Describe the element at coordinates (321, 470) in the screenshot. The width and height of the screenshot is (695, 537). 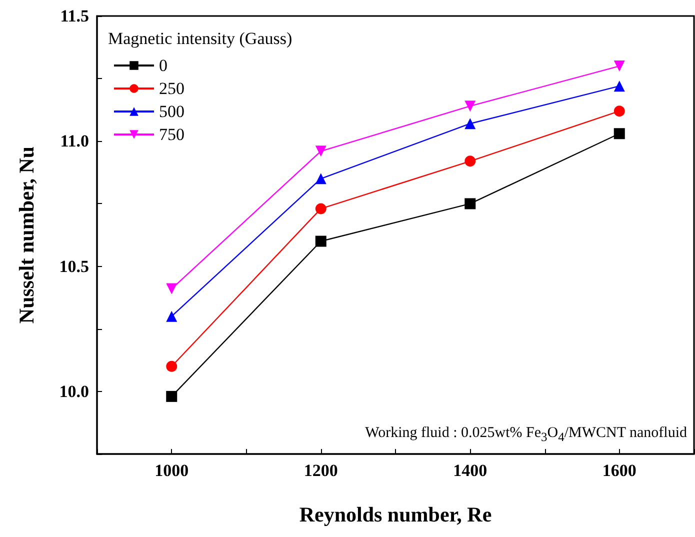
I see `x-tick-label: 1200` at that location.